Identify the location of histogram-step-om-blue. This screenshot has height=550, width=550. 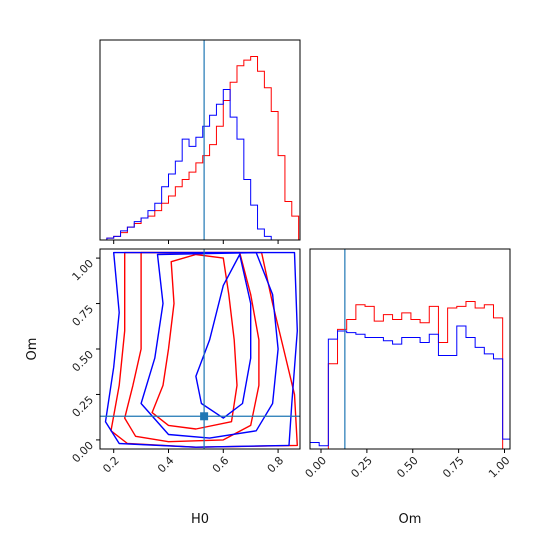
(410, 387).